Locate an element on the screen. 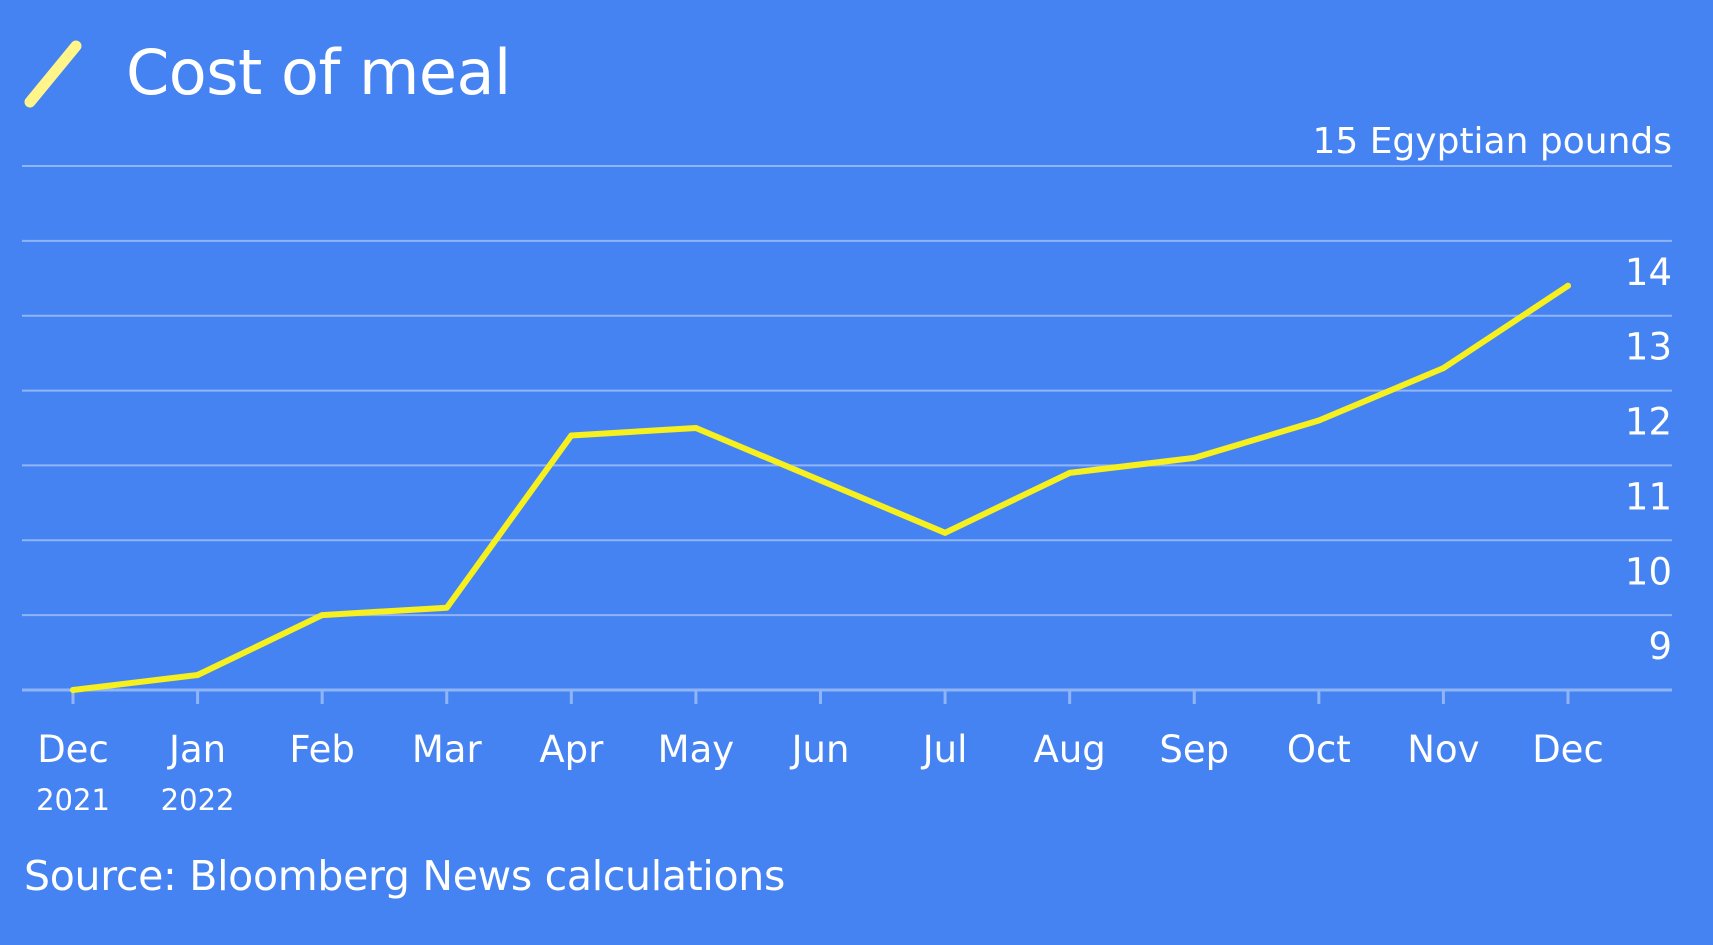 Image resolution: width=1713 pixels, height=945 pixels. y-tick-label: 11 is located at coordinates (1648, 496).